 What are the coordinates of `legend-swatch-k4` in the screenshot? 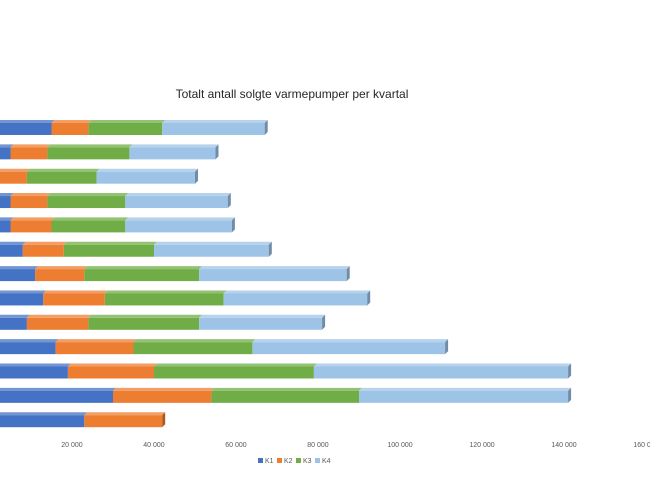 It's located at (317, 460).